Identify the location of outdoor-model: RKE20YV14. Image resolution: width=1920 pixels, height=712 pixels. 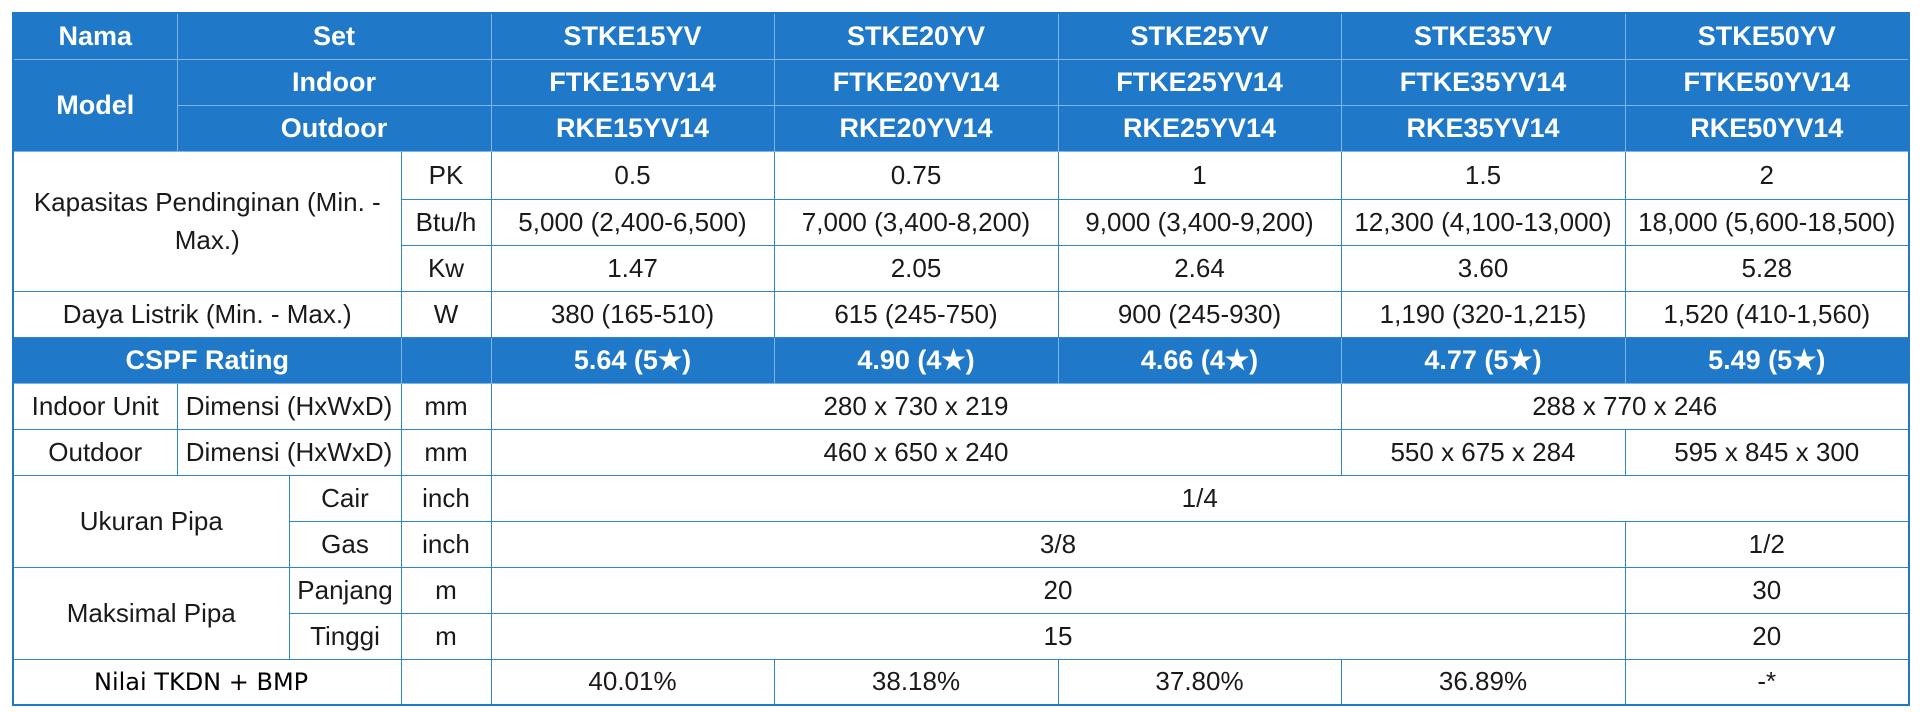
(916, 128).